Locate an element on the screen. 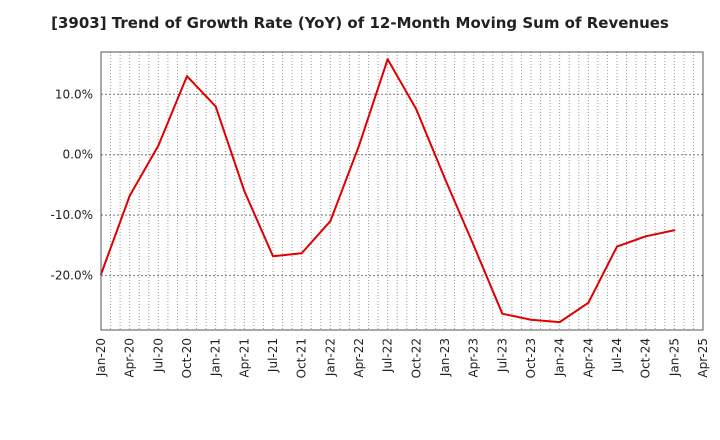  y-tick-label: -20.0% is located at coordinates (72, 276).